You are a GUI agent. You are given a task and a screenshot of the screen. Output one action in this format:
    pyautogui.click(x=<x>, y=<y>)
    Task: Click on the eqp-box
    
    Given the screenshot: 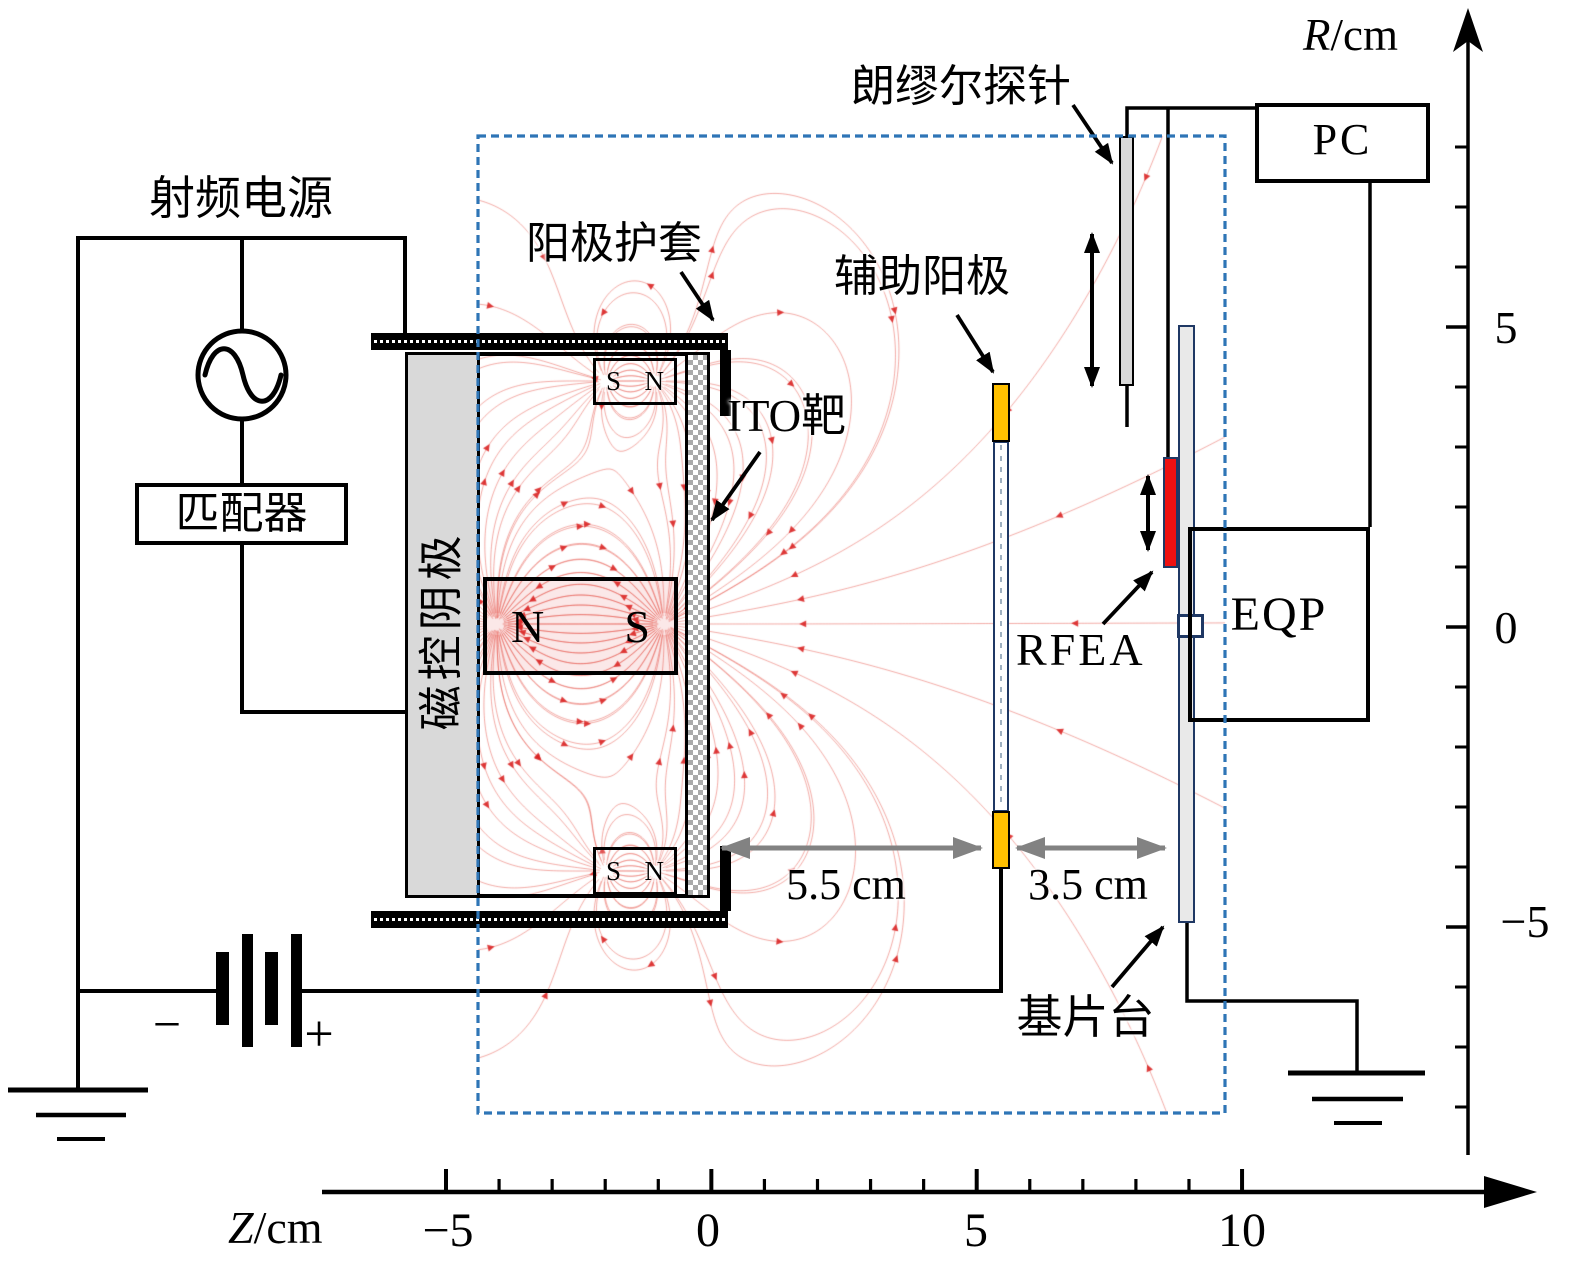 What is the action you would take?
    pyautogui.click(x=1279, y=624)
    